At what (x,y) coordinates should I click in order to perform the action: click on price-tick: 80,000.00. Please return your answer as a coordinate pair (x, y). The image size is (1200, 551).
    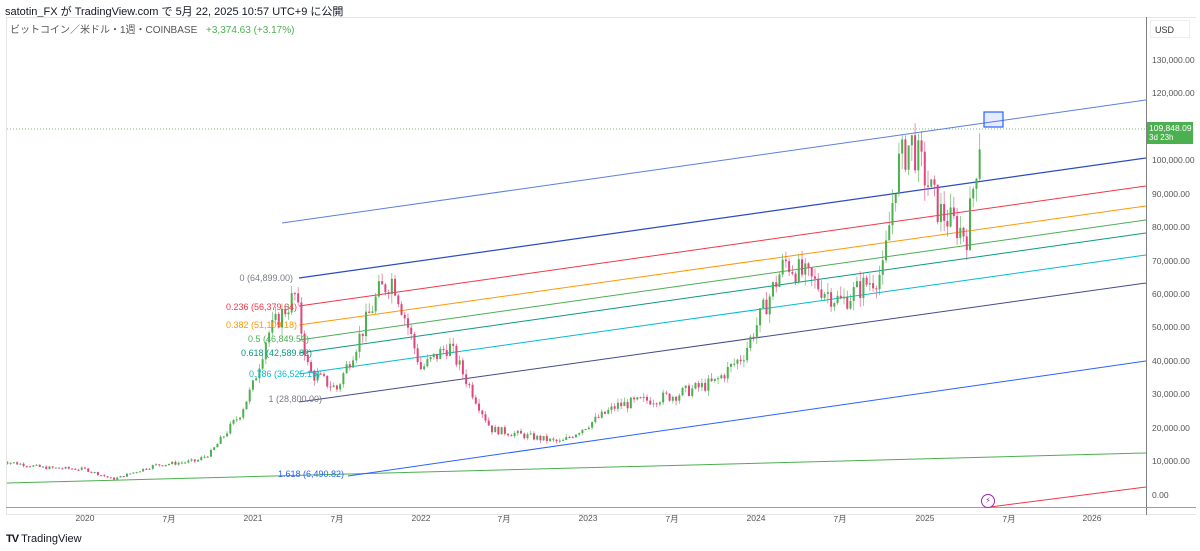
    Looking at the image, I should click on (1171, 227).